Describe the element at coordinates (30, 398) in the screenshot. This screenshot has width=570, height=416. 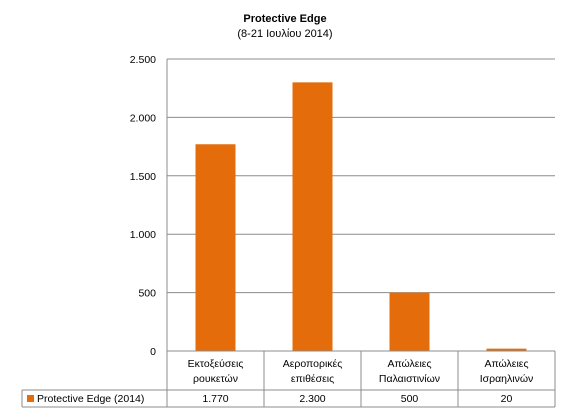
I see `legend-swatch` at that location.